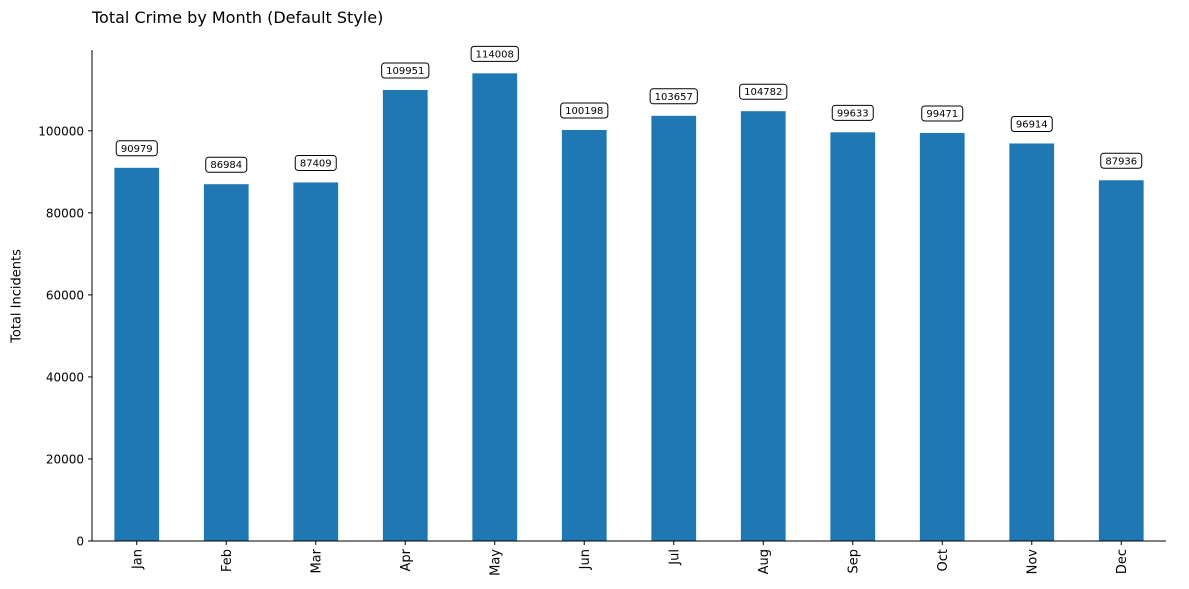 The height and width of the screenshot is (589, 1189). What do you see at coordinates (227, 560) in the screenshot?
I see `x-tick-label-feb: Feb` at bounding box center [227, 560].